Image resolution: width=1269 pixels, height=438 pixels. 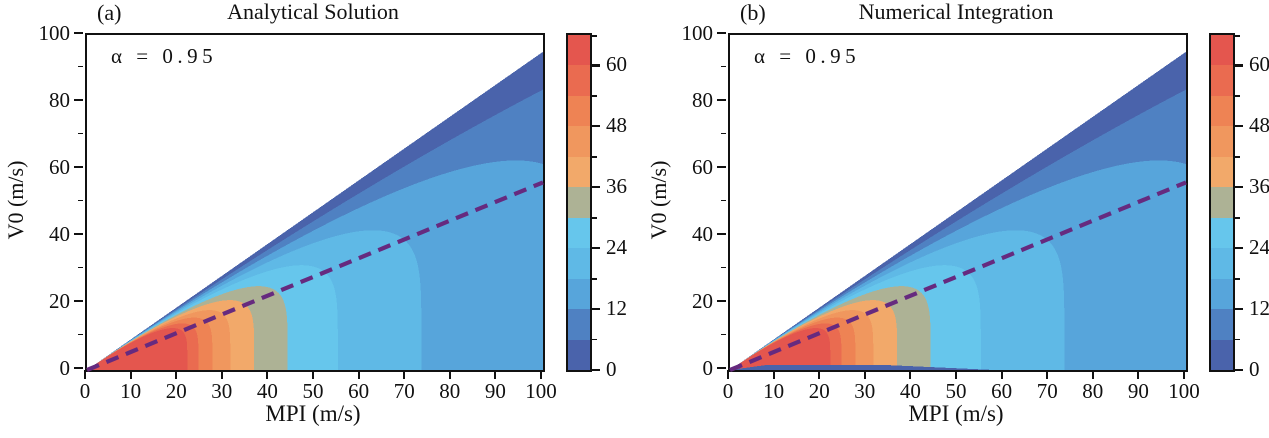 What do you see at coordinates (616, 308) in the screenshot?
I see `colorbar-tick-label: 12` at bounding box center [616, 308].